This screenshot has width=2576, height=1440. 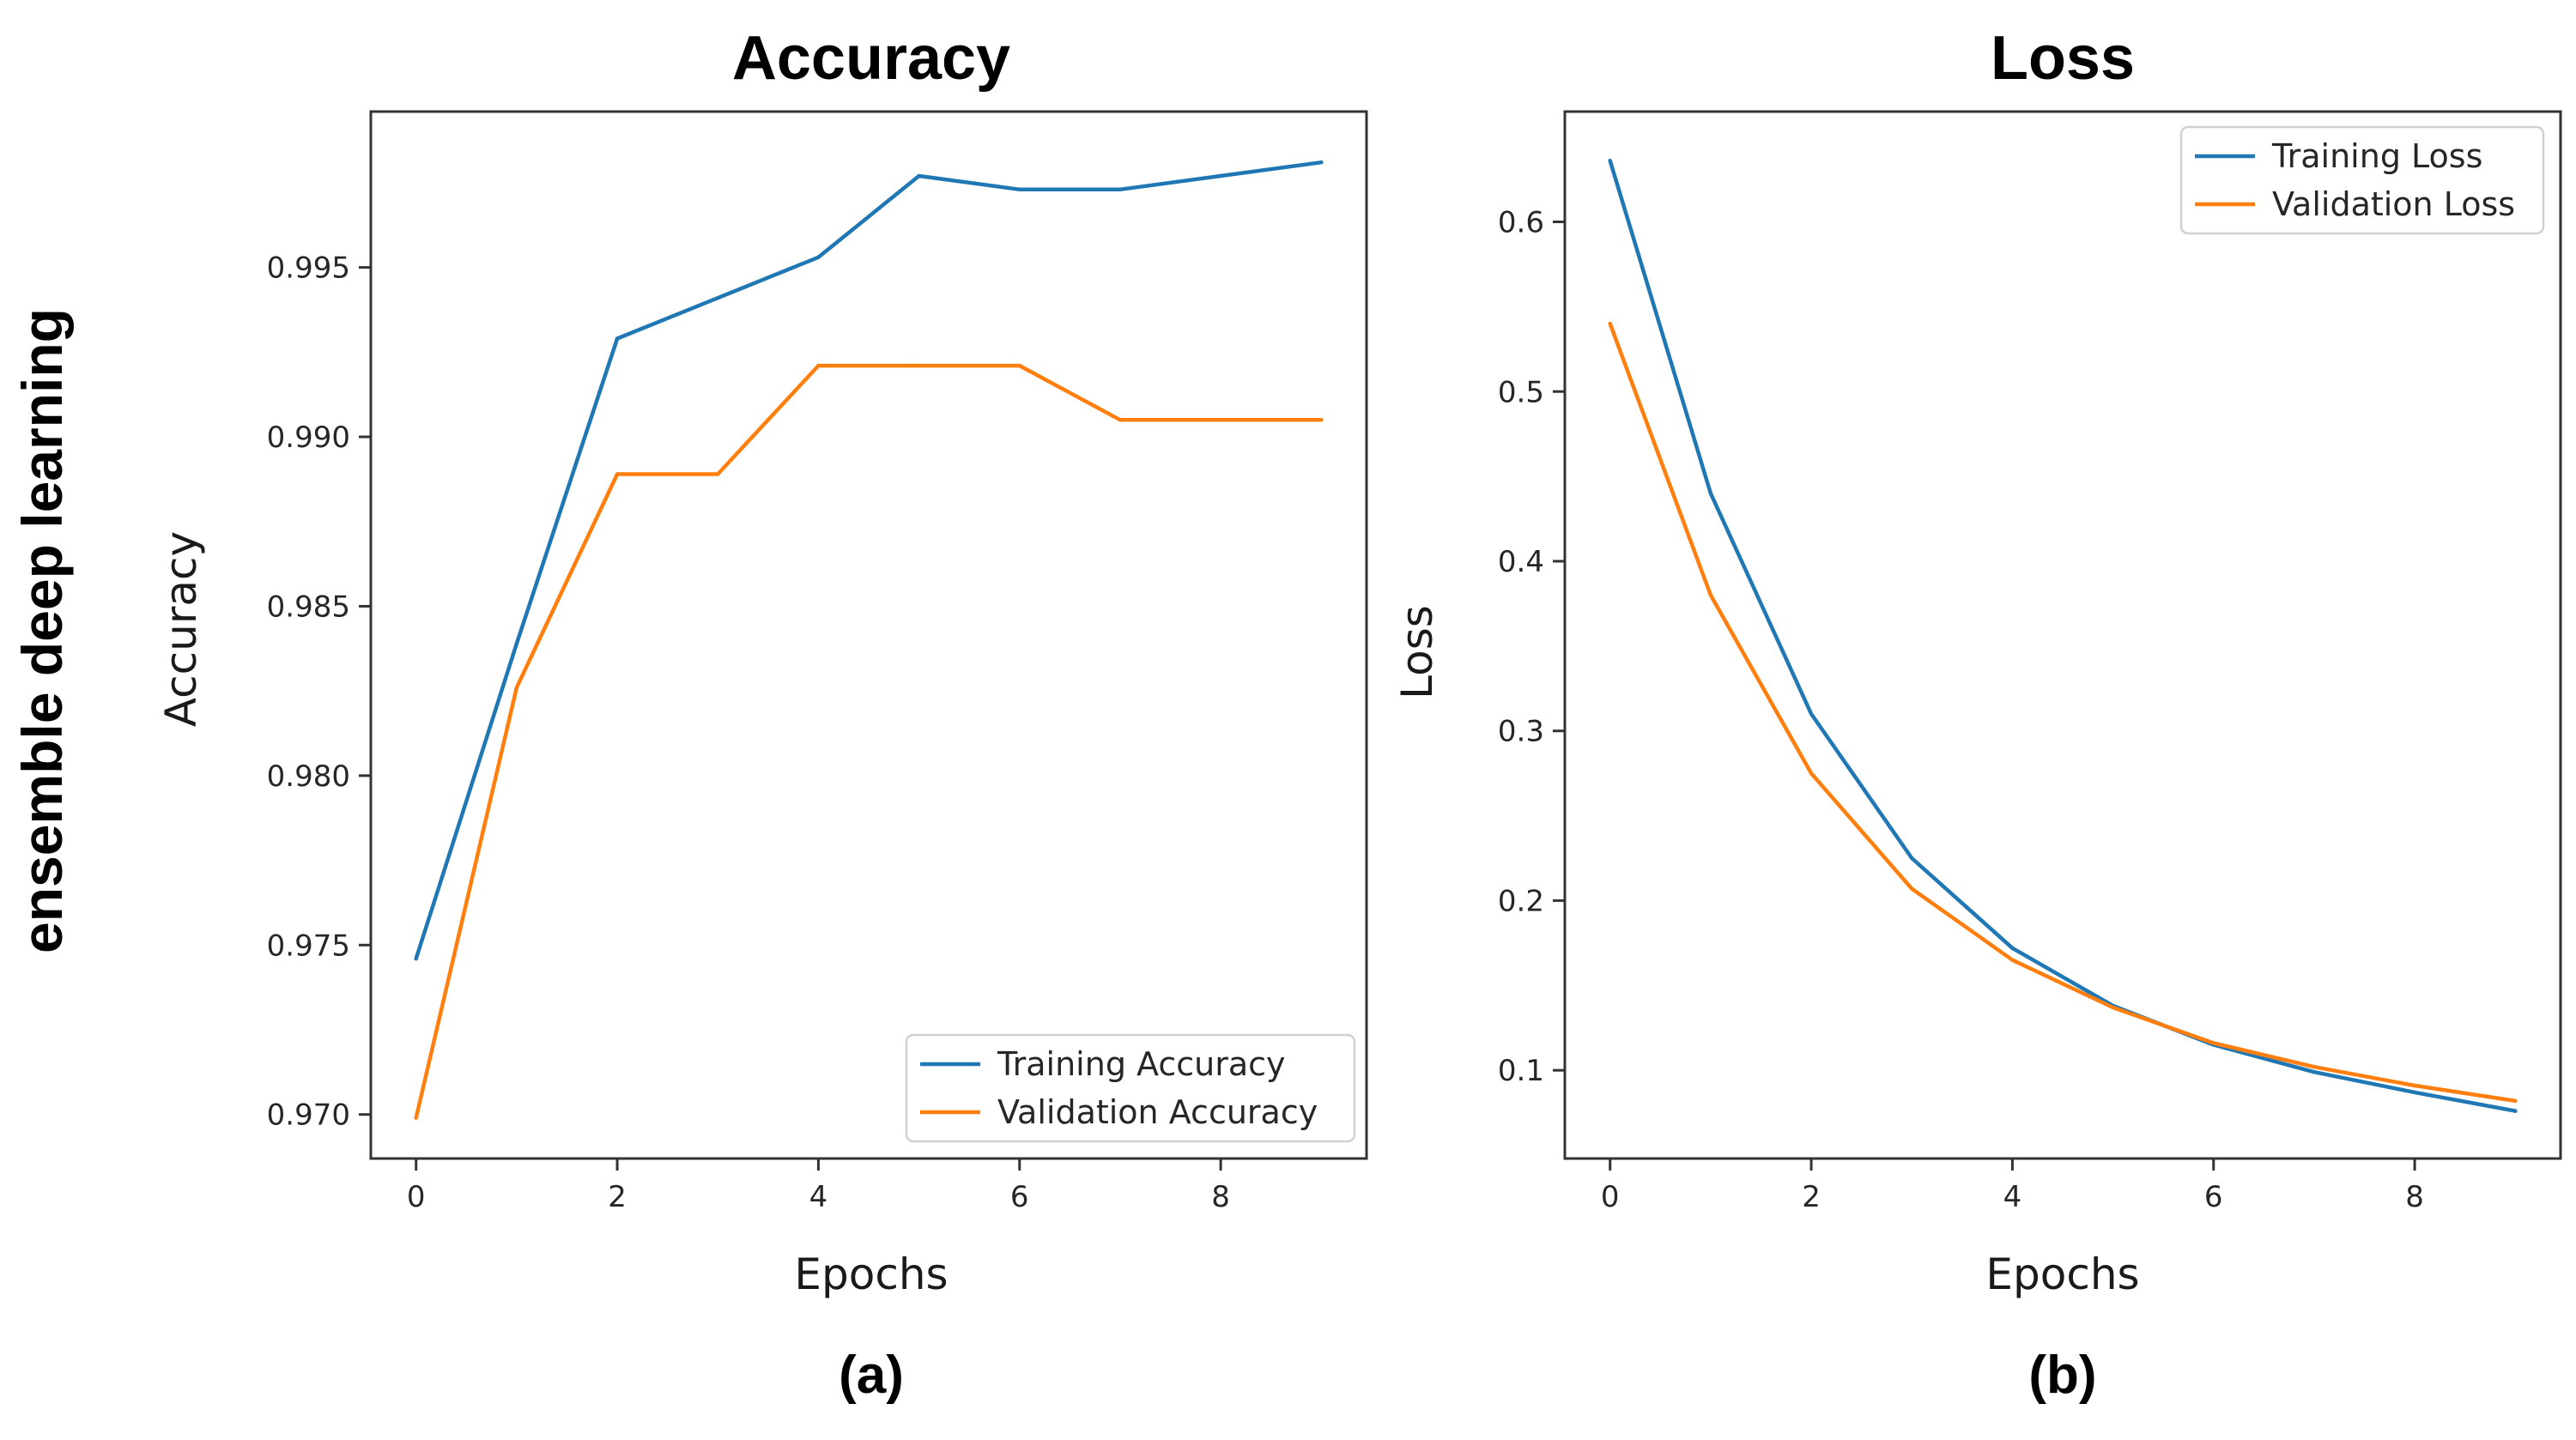 I want to click on loss-y-axis-label: Loss, so click(x=1417, y=652).